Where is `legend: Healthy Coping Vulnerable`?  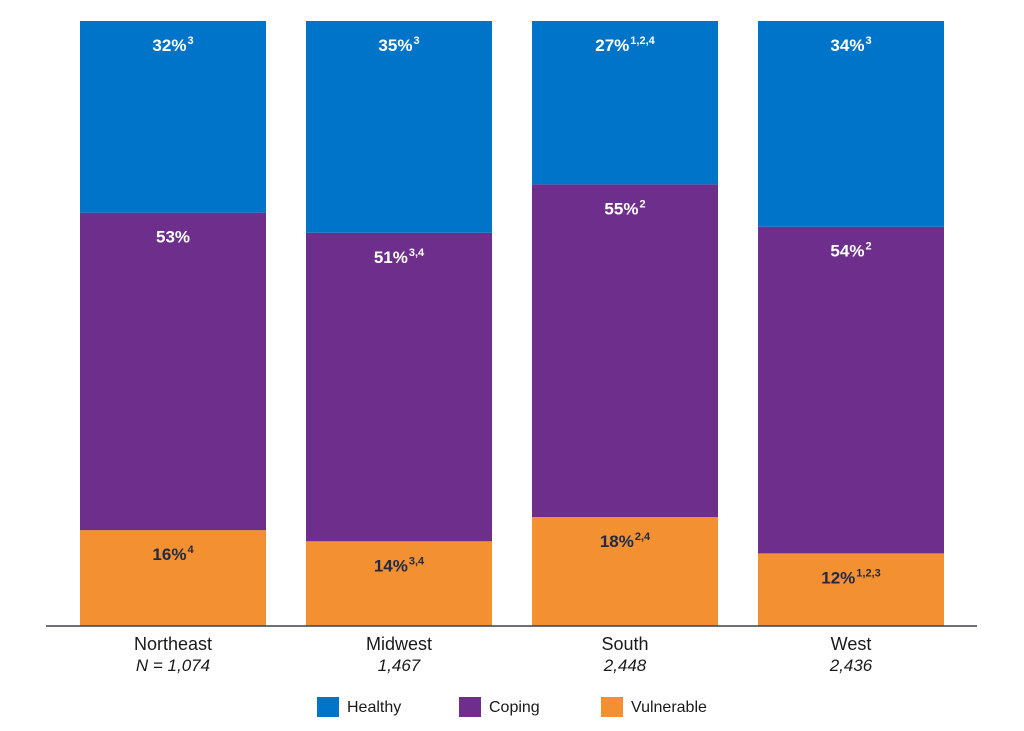 legend: Healthy Coping Vulnerable is located at coordinates (512, 707).